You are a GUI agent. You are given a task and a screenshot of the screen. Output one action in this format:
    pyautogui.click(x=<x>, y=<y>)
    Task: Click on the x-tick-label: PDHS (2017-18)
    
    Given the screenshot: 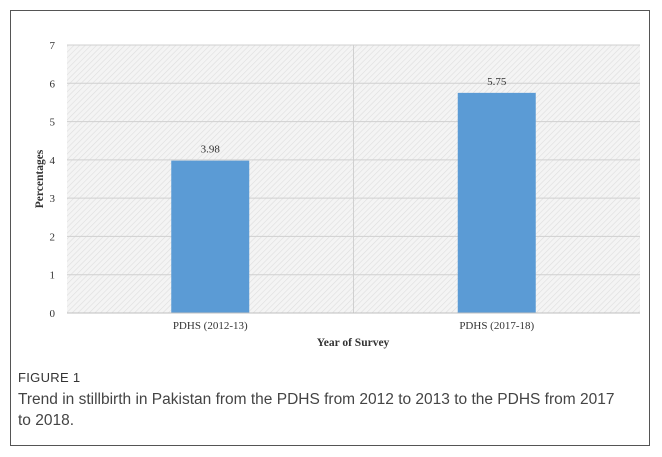 What is the action you would take?
    pyautogui.click(x=496, y=326)
    